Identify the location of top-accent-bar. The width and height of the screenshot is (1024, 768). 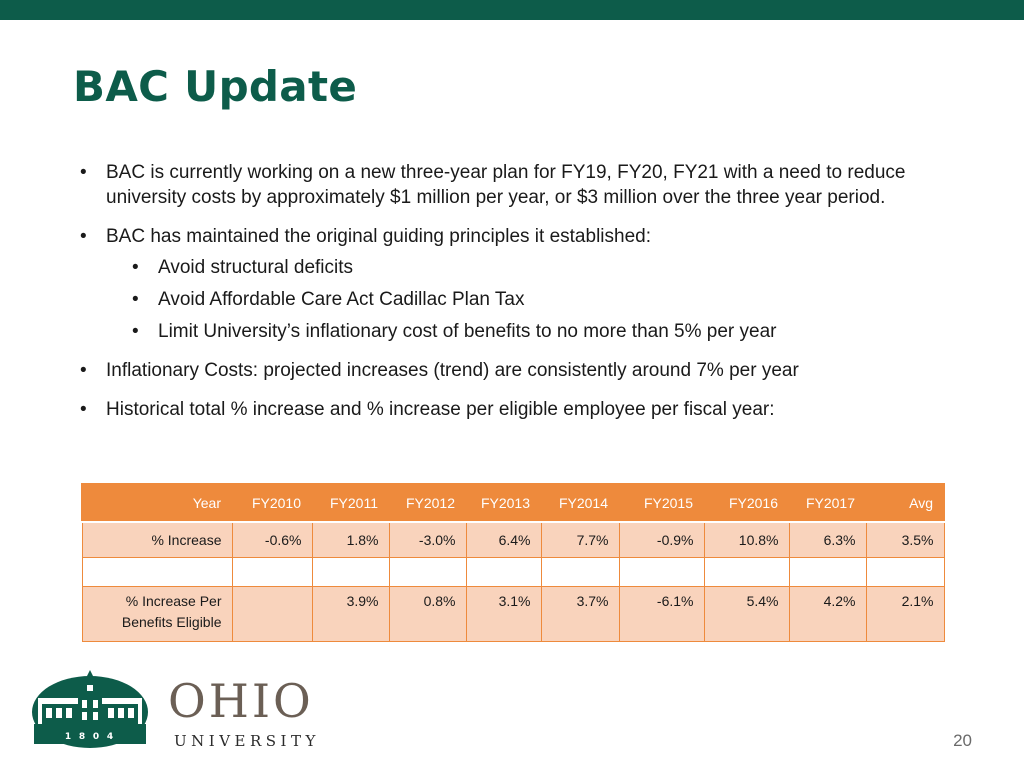
(512, 10).